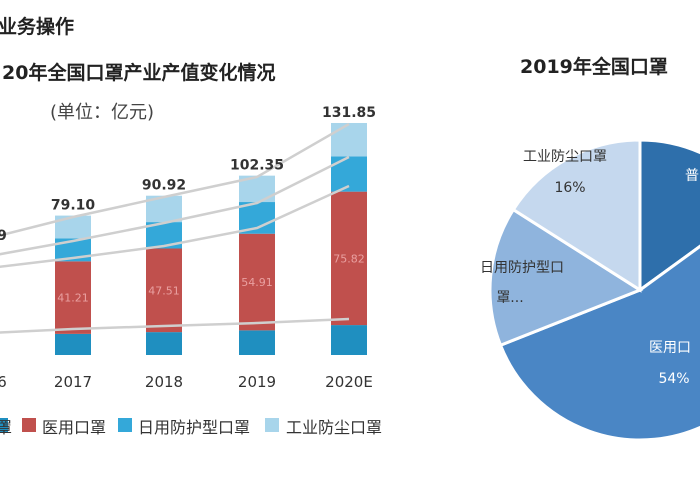 Image resolution: width=700 pixels, height=500 pixels. I want to click on pie-slice-label: 日用防护型口, so click(522, 268).